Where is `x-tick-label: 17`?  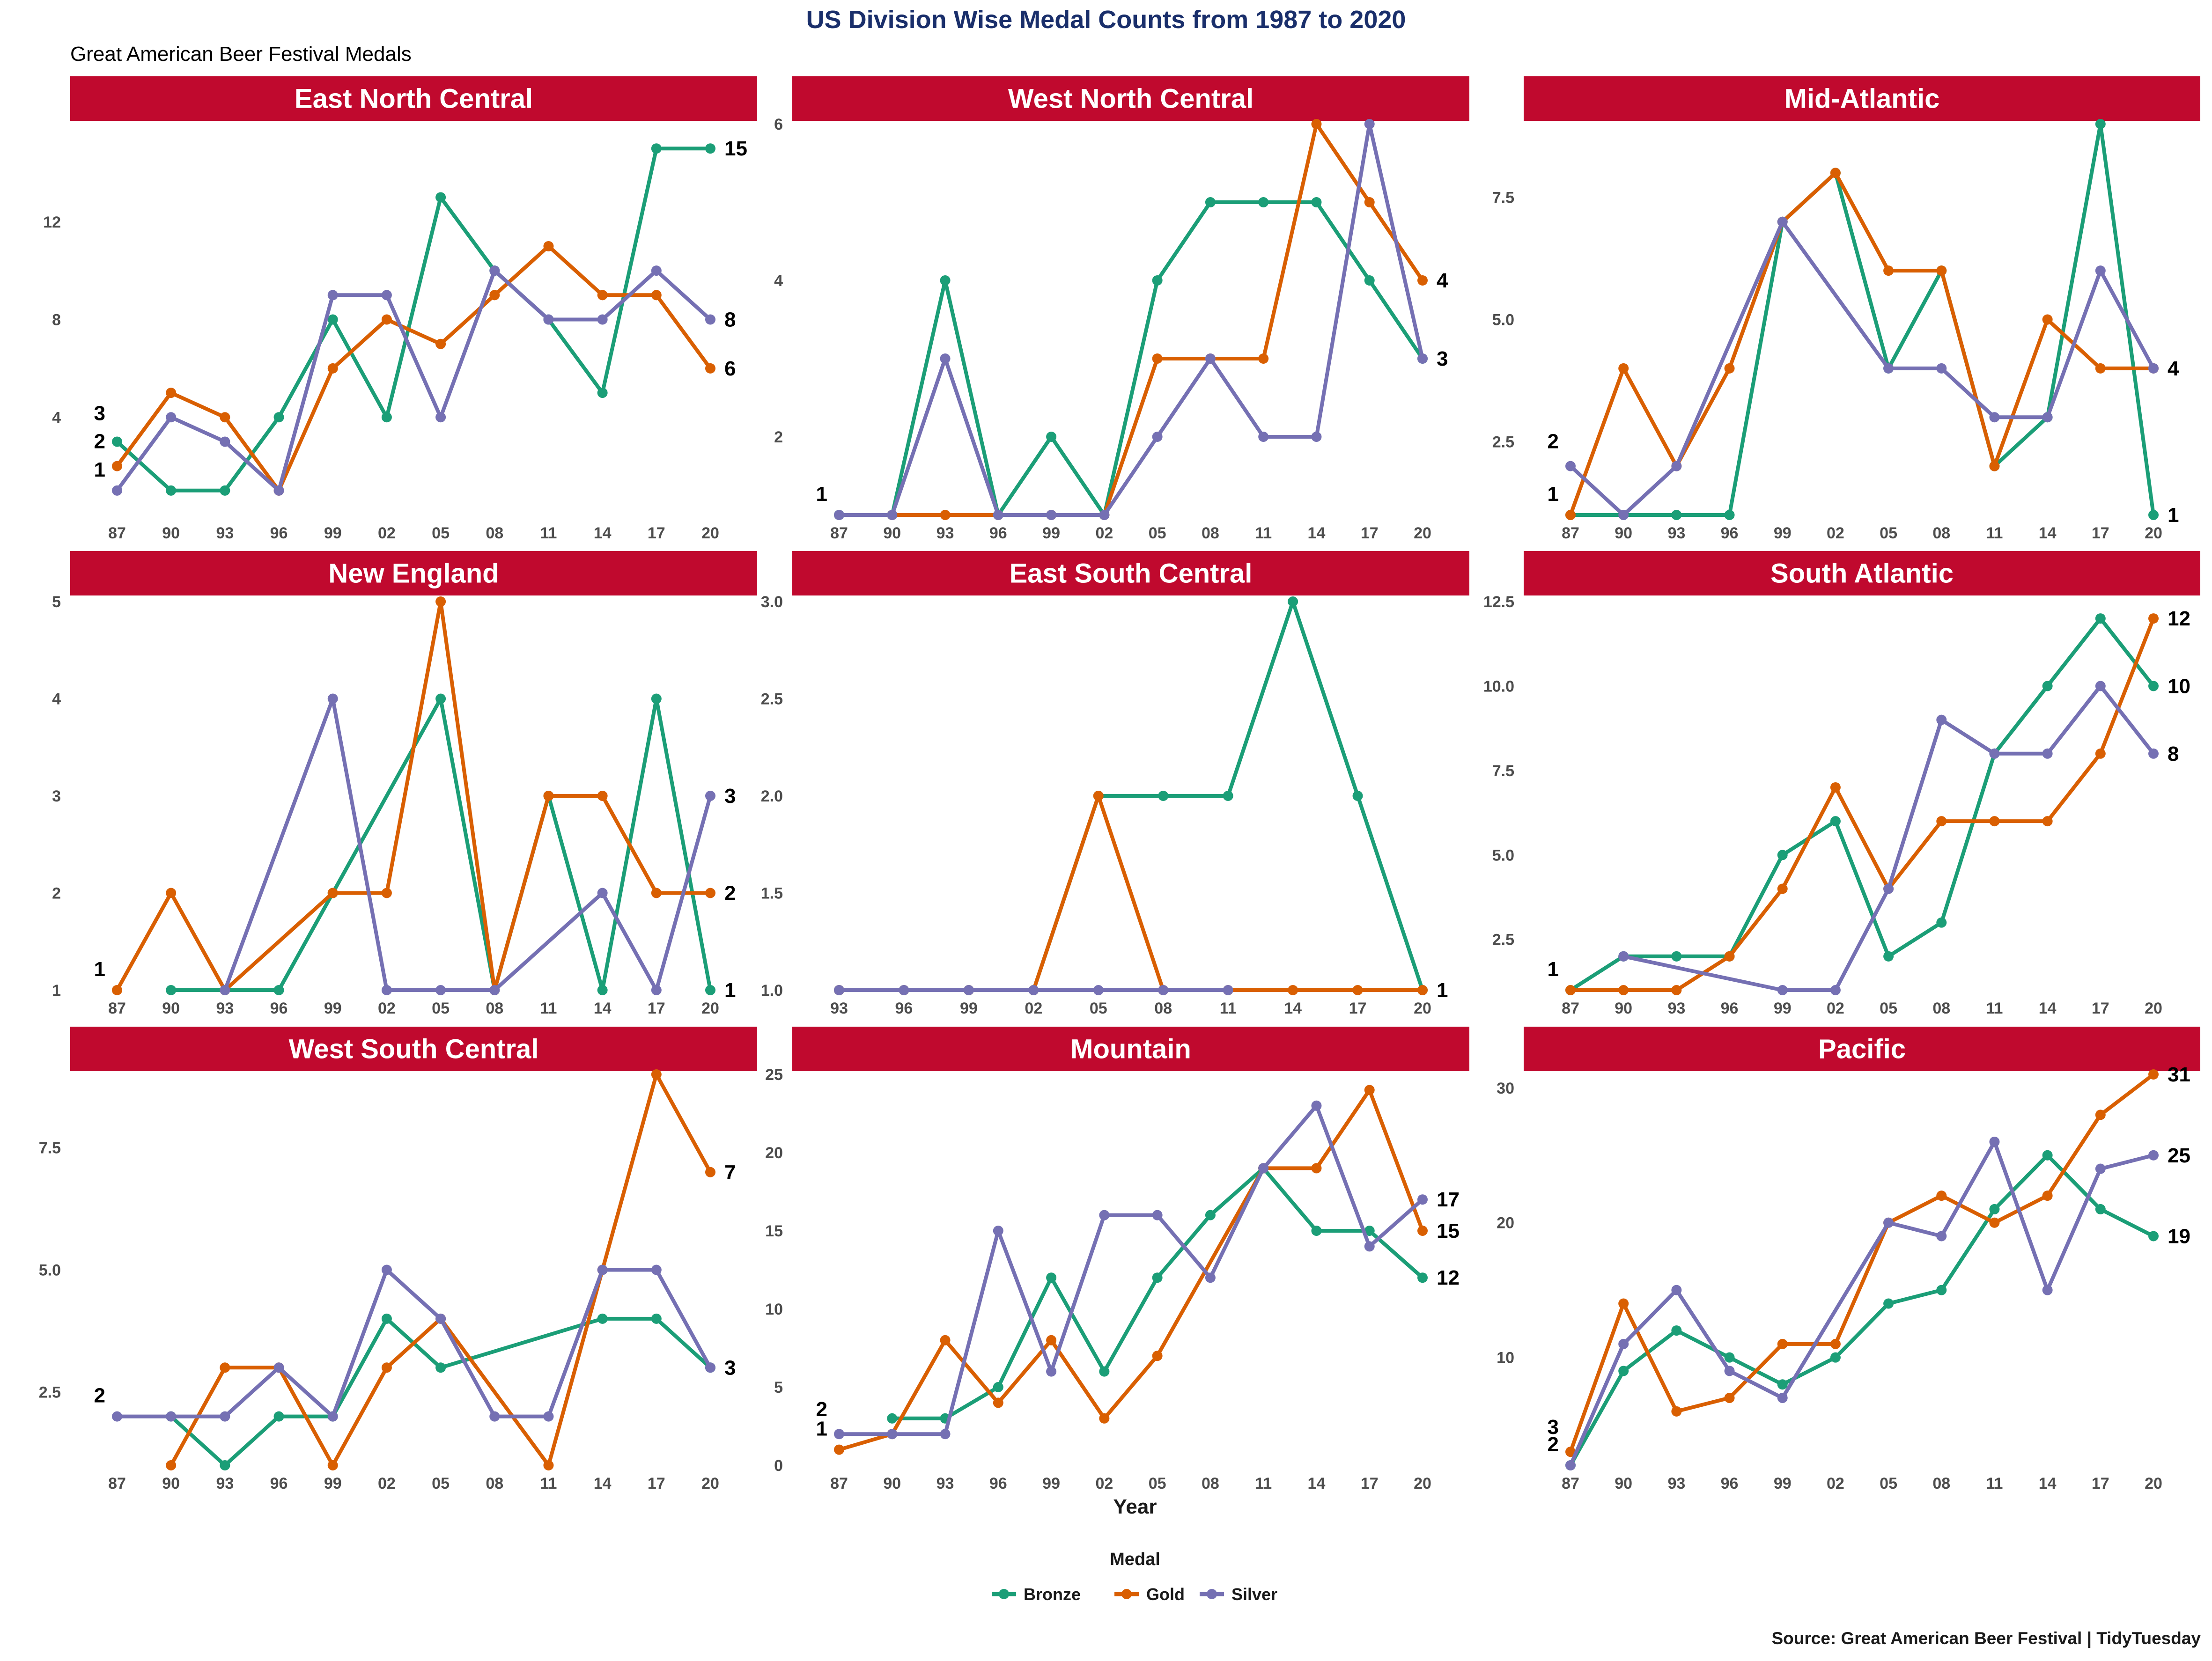 x-tick-label: 17 is located at coordinates (1370, 1484).